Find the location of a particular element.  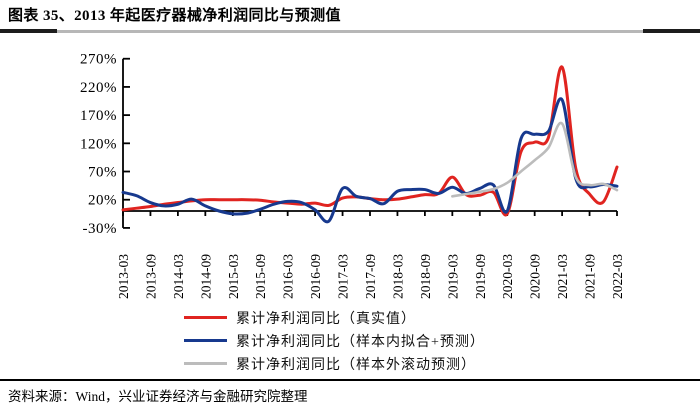

svg-text: 2016-03 is located at coordinates (288, 276).